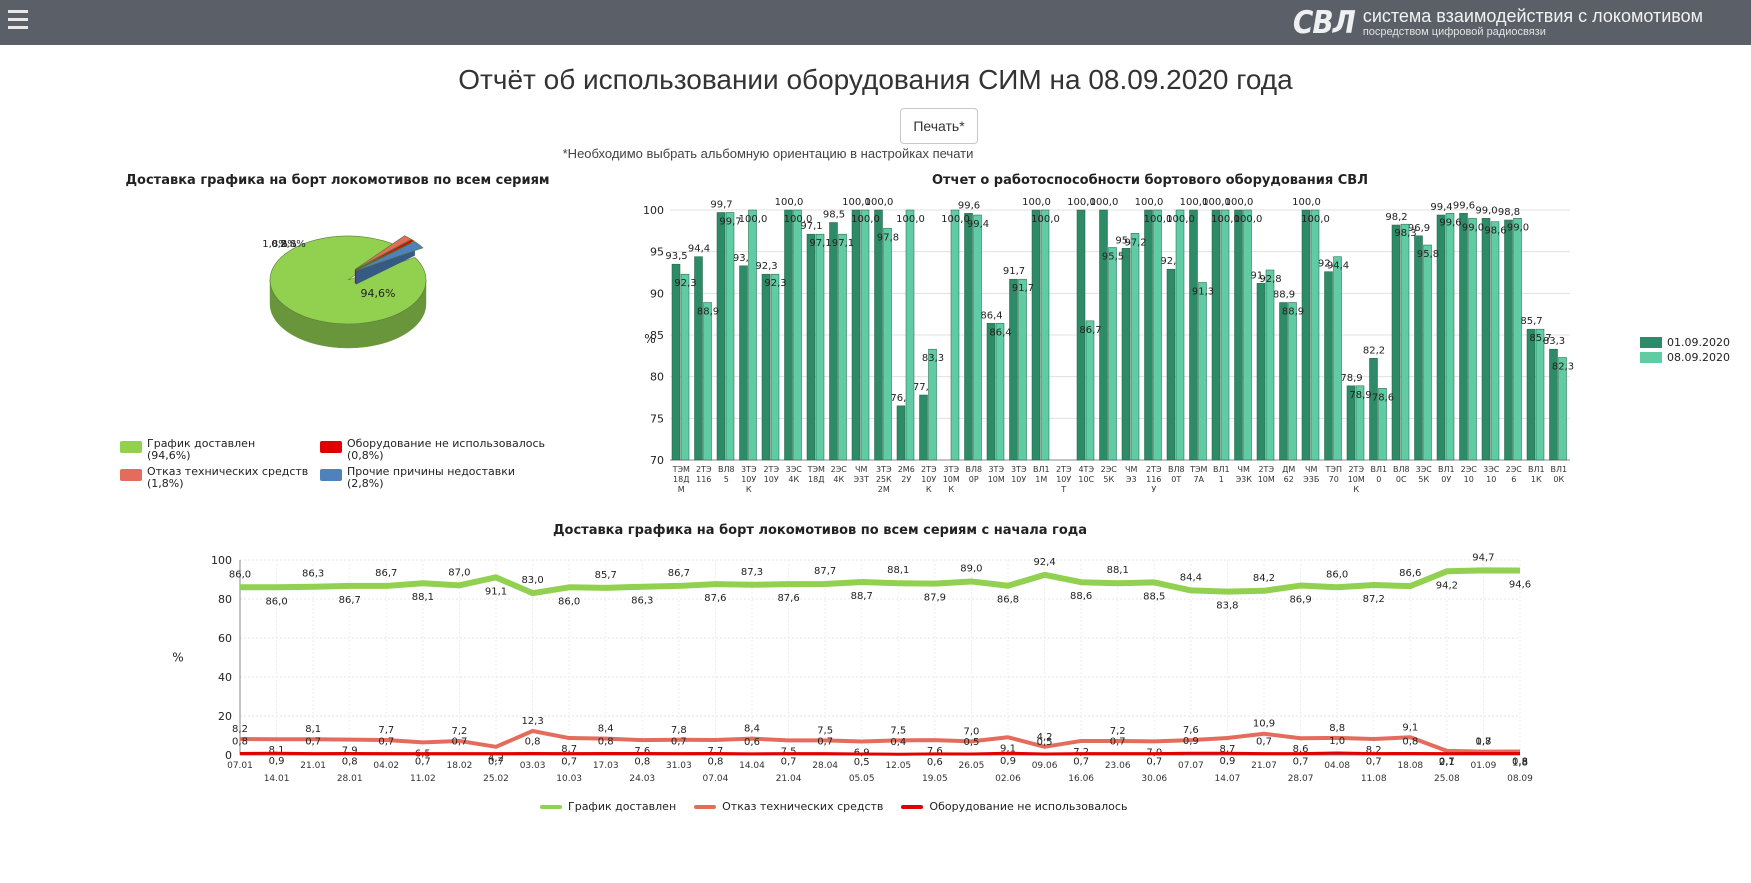  I want to click on data-label: 86,3, so click(642, 601).